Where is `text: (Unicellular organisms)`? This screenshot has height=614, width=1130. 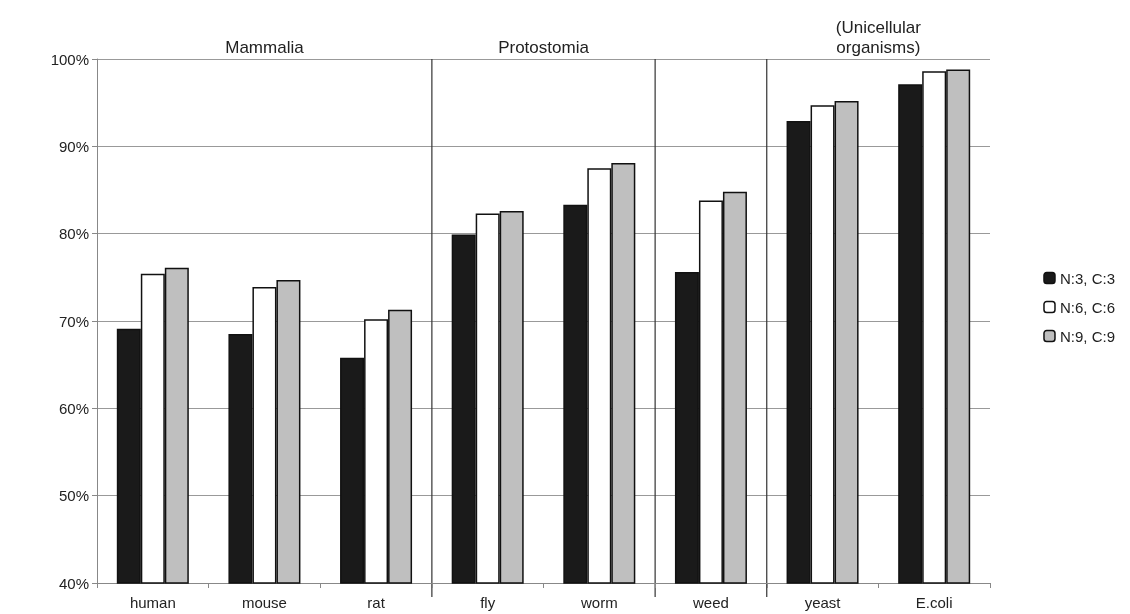 text: (Unicellular organisms) is located at coordinates (878, 37).